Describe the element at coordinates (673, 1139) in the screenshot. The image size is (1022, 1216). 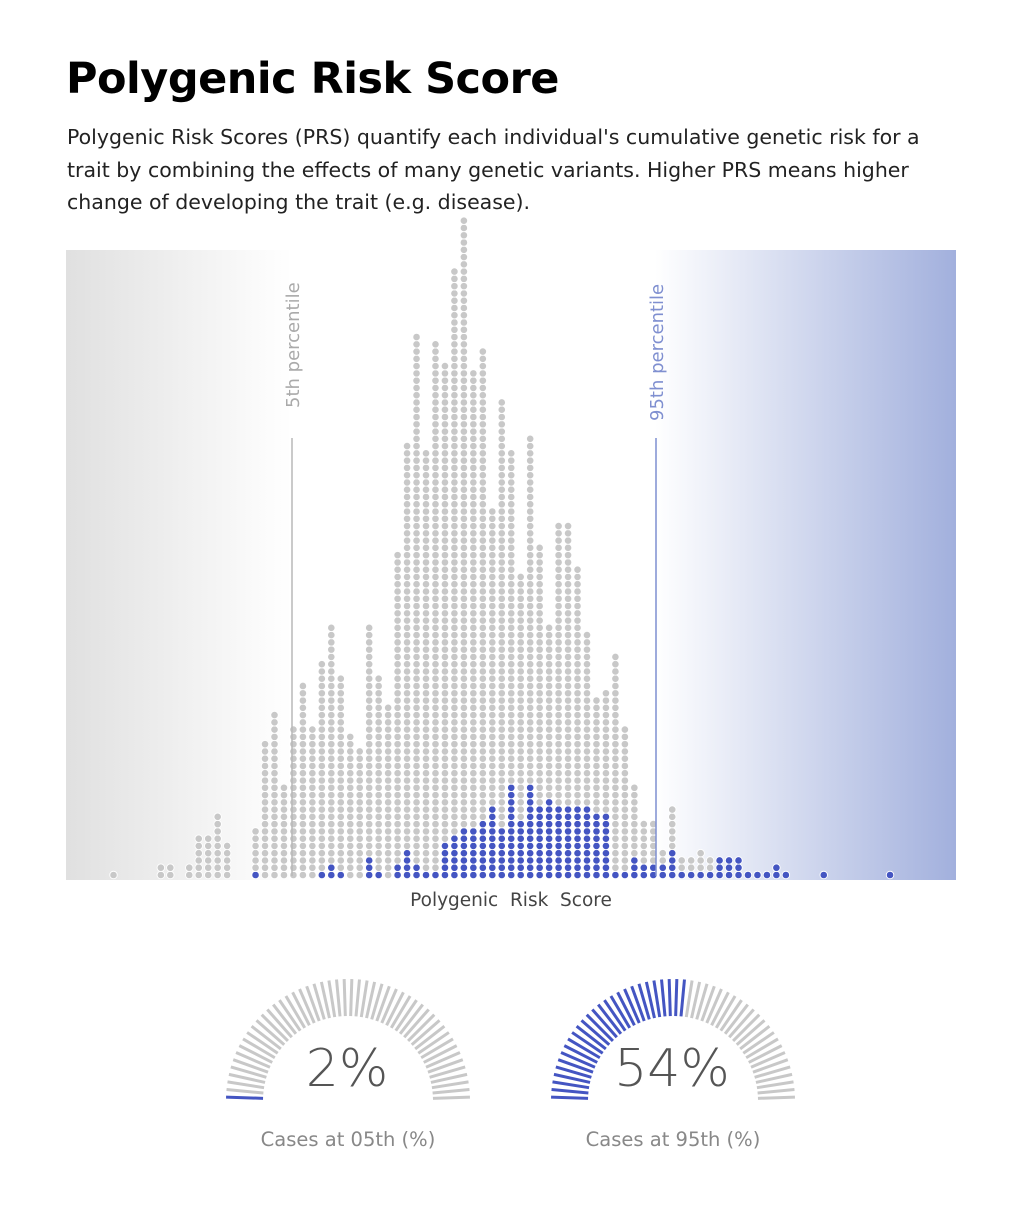
I see `gauge-1-label: Cases at 95th (%)` at that location.